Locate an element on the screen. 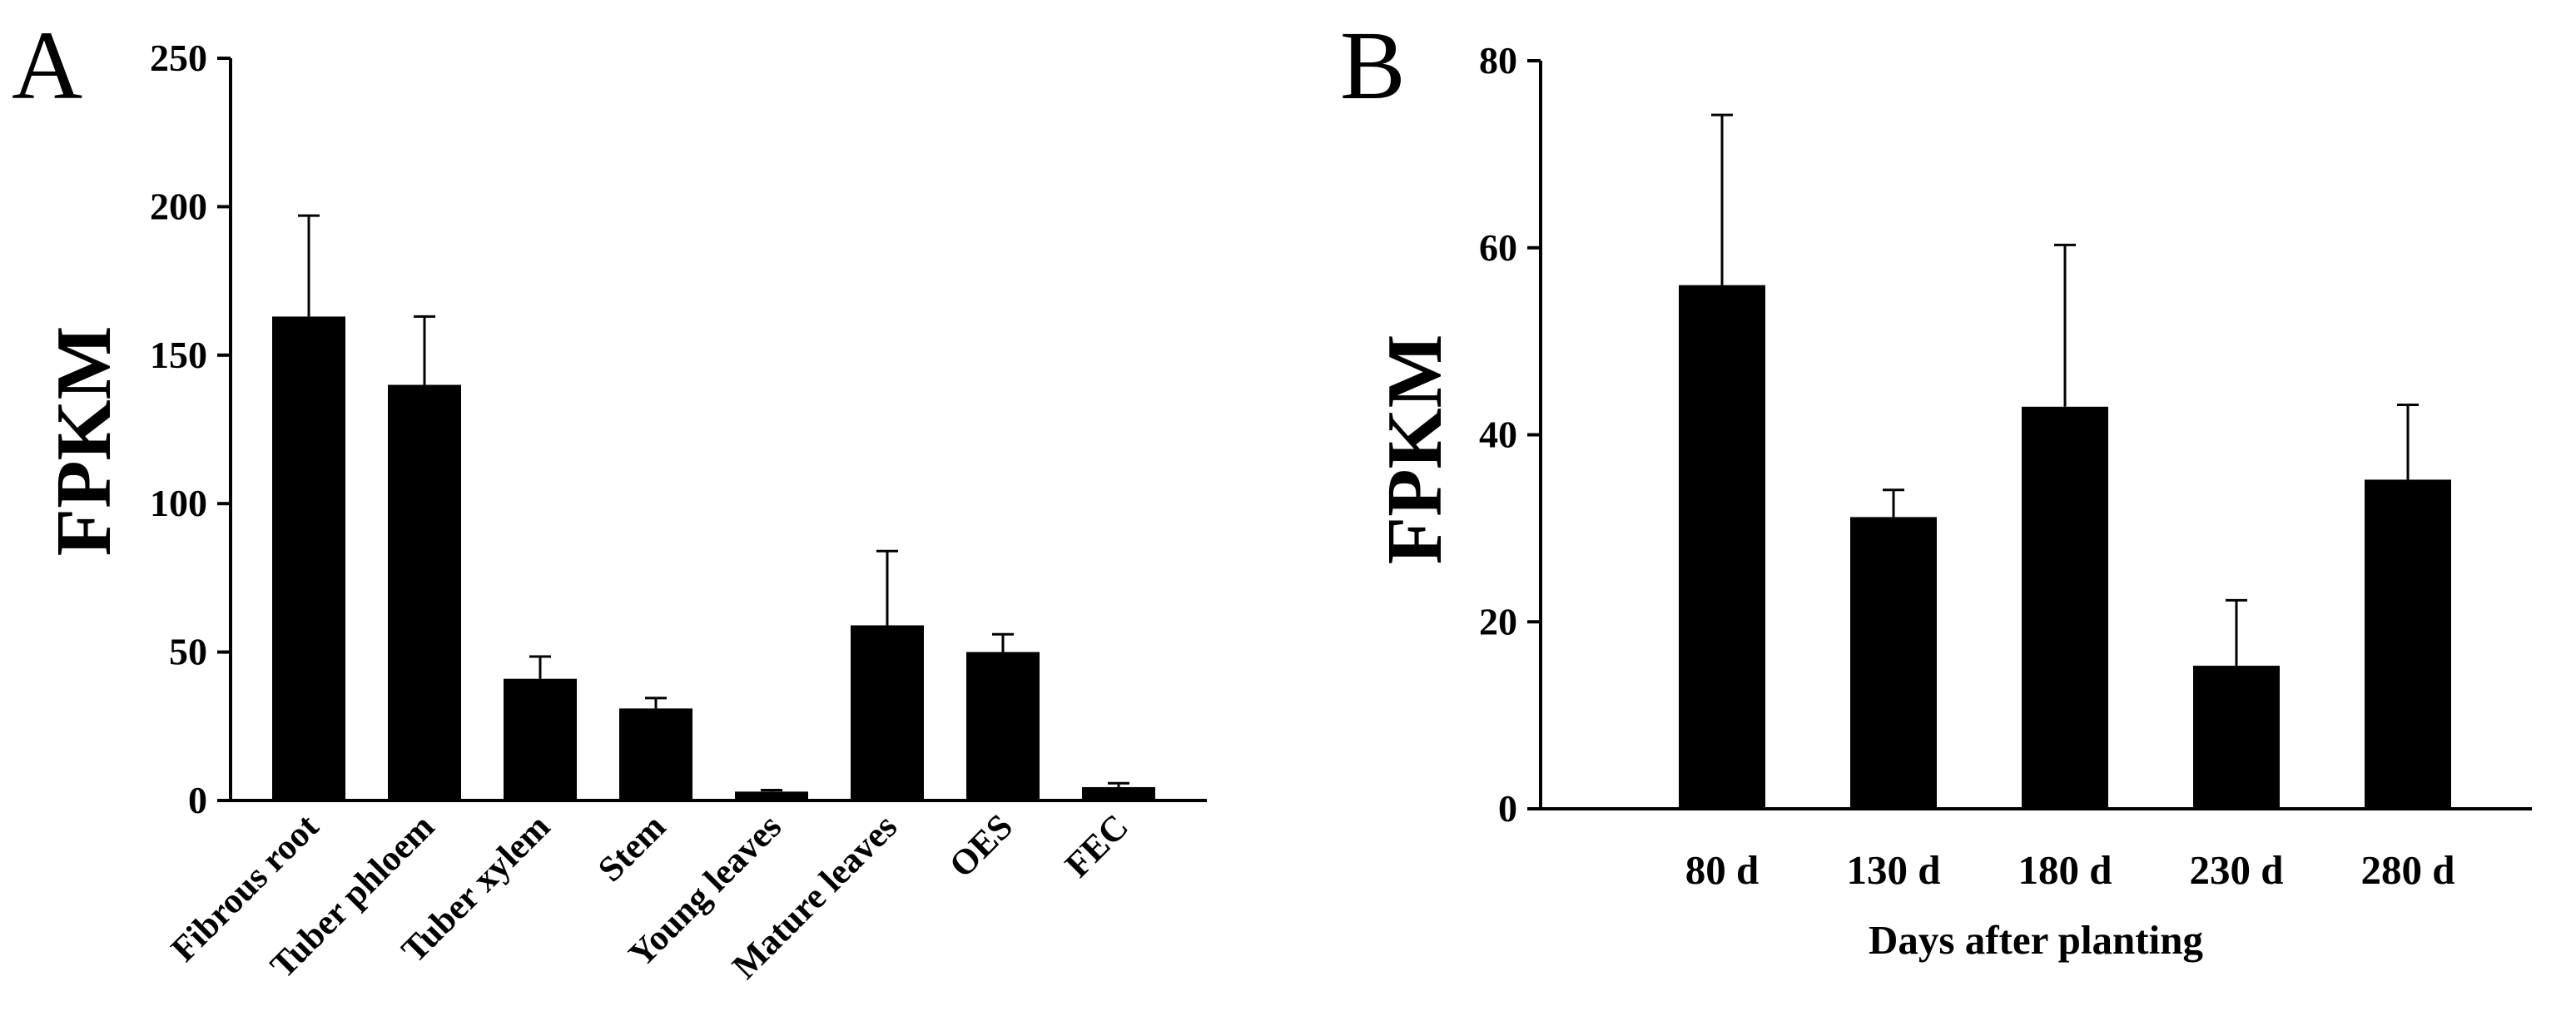 The height and width of the screenshot is (1026, 2576). panel-a-y-ticks: 0 50 100 150 200 250 is located at coordinates (190, 429).